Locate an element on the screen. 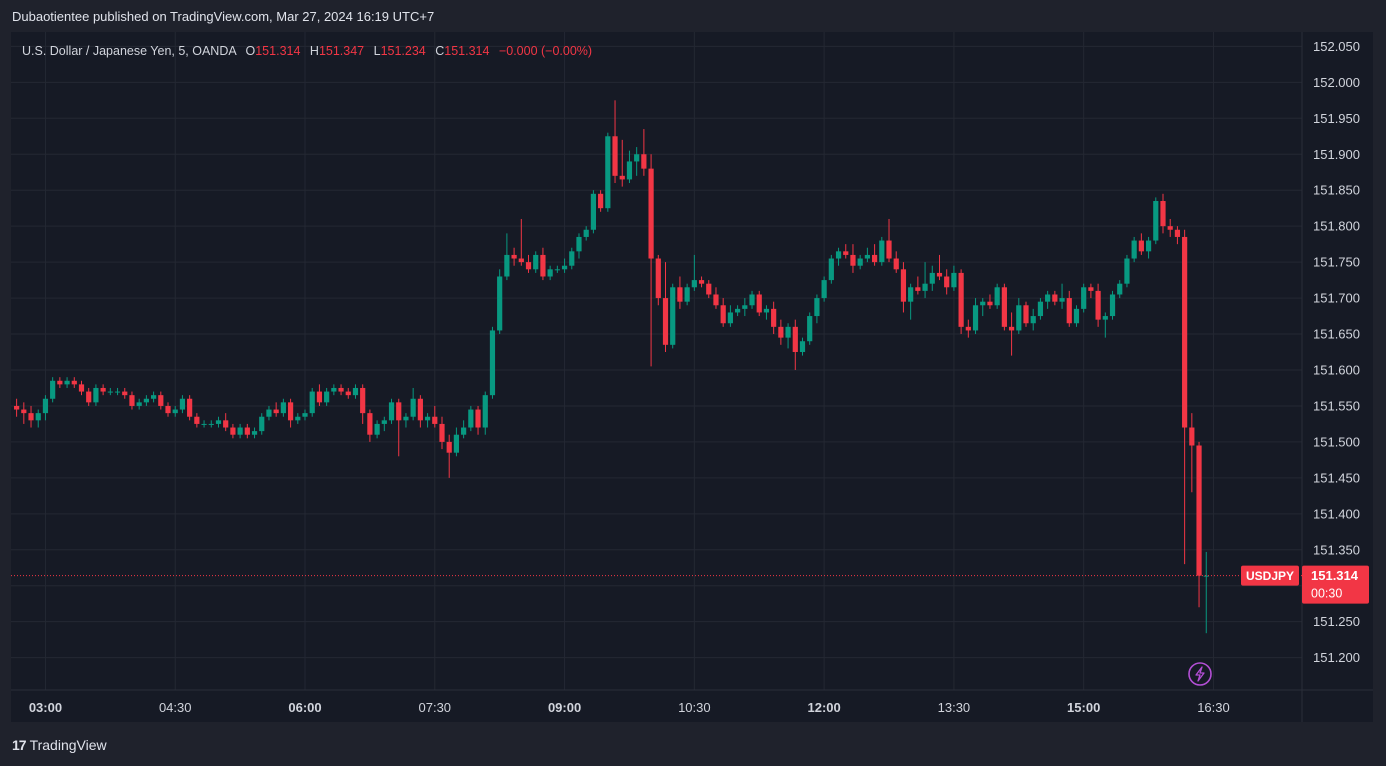 Image resolution: width=1386 pixels, height=766 pixels. price-tick-label: 151.500 is located at coordinates (1336, 441).